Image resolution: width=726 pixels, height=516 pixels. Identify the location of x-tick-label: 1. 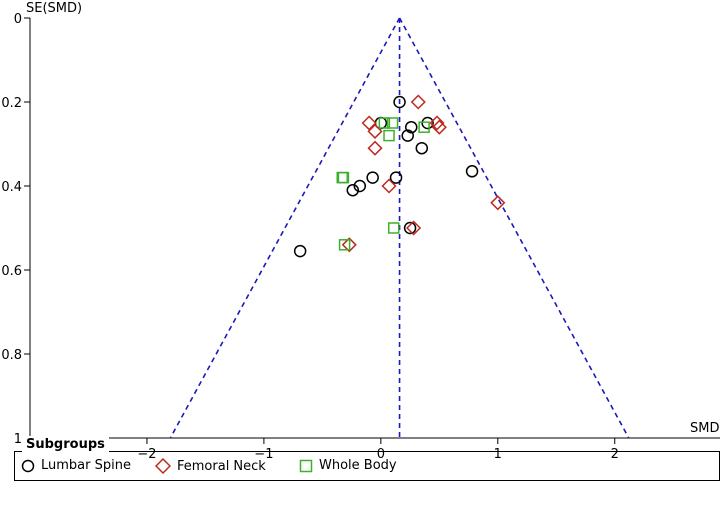
(498, 454).